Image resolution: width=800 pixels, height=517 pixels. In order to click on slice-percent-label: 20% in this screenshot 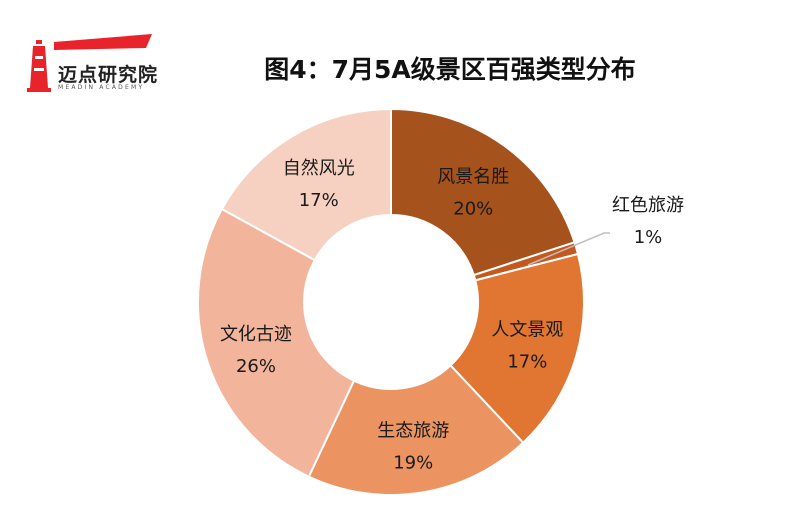, I will do `click(473, 209)`.